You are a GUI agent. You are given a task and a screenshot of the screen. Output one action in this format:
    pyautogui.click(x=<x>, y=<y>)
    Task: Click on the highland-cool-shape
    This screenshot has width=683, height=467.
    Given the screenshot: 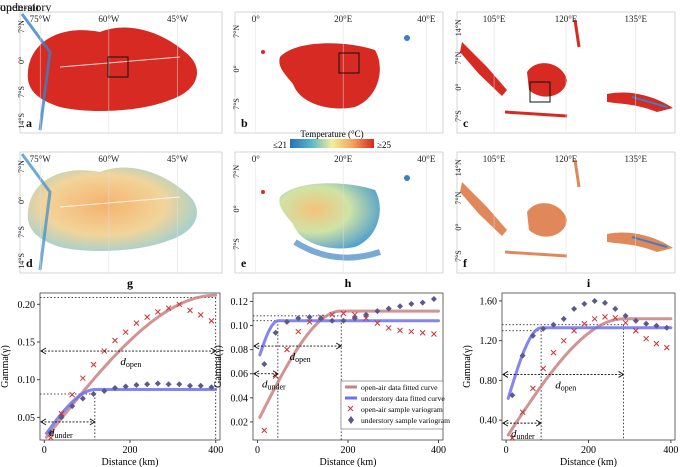 What is the action you would take?
    pyautogui.click(x=649, y=242)
    